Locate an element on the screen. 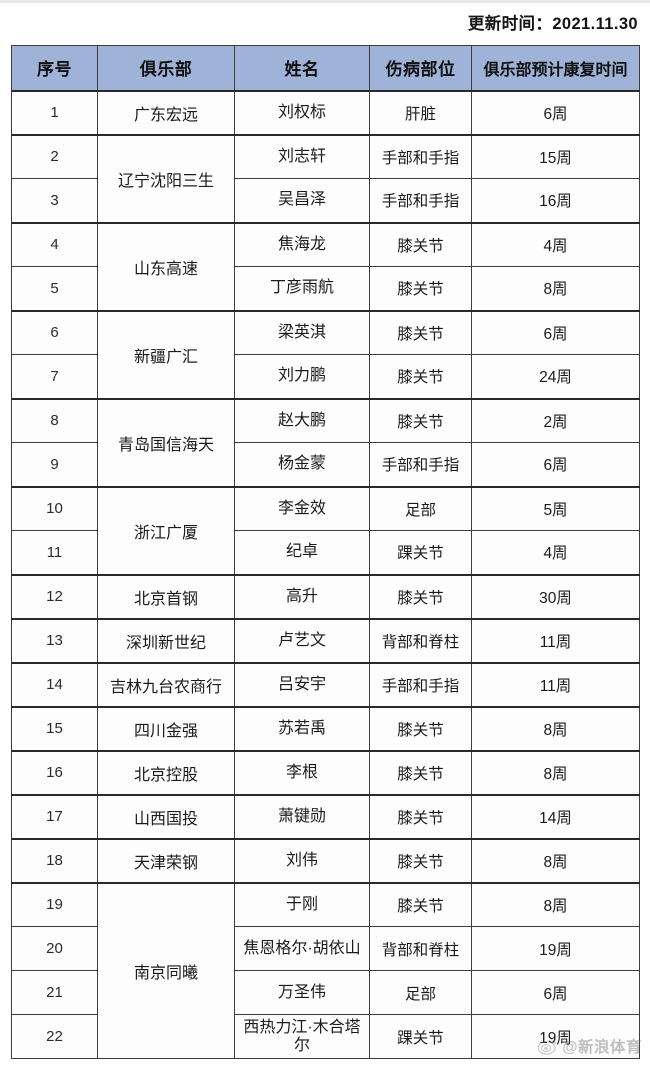 This screenshot has width=650, height=1065. cell-index: 12 is located at coordinates (54, 596).